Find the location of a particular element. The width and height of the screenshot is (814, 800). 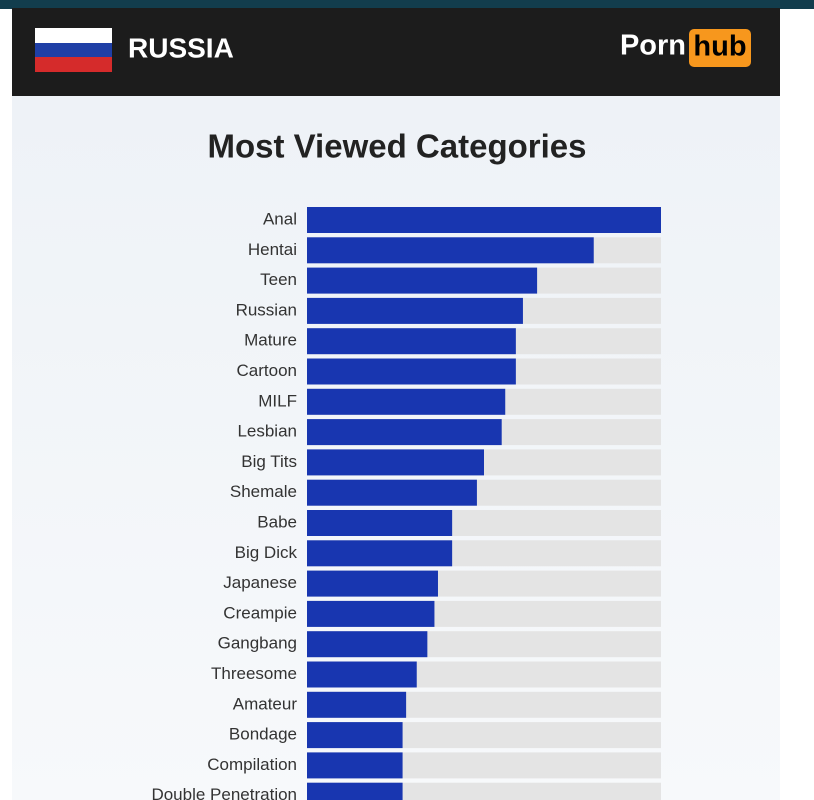

category-label: Shemale is located at coordinates (263, 491).